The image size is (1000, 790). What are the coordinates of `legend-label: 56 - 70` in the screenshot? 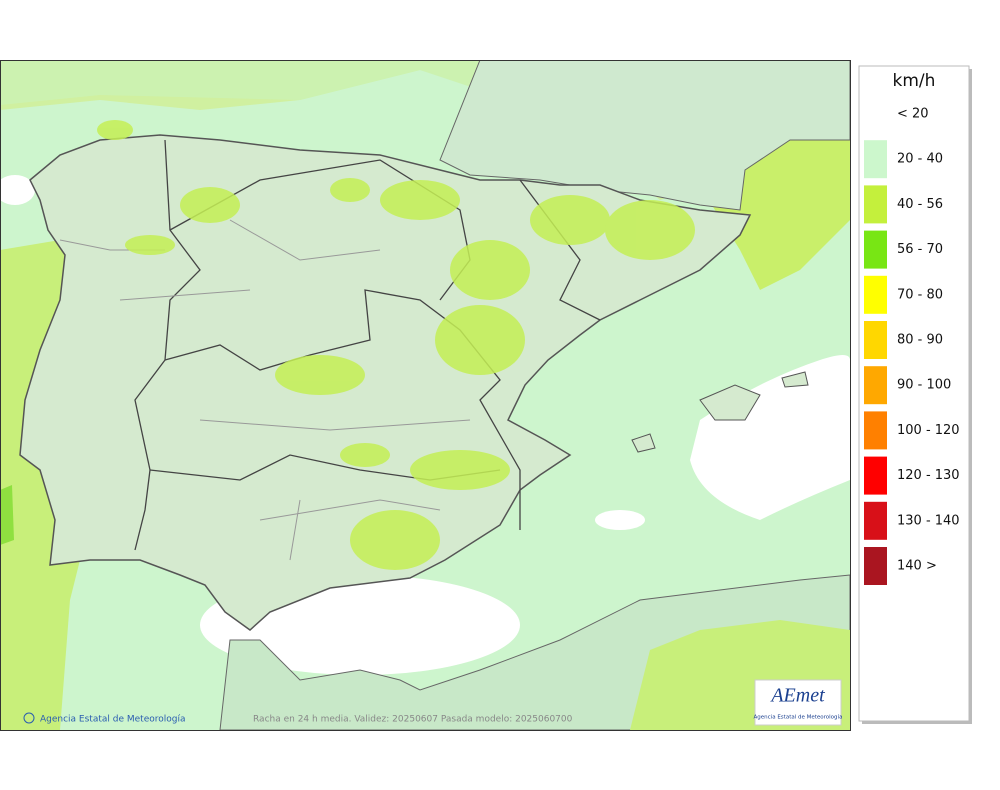 It's located at (920, 249).